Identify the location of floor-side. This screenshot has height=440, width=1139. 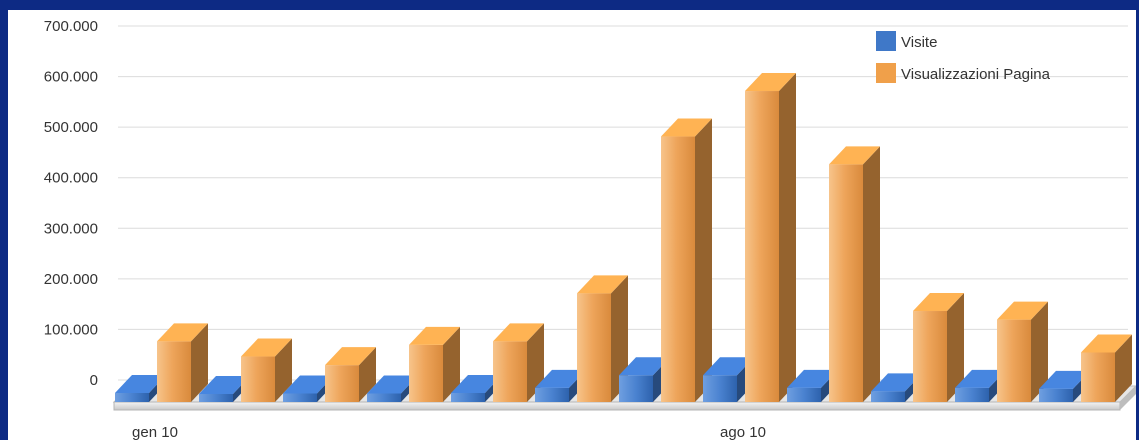
(1128, 398).